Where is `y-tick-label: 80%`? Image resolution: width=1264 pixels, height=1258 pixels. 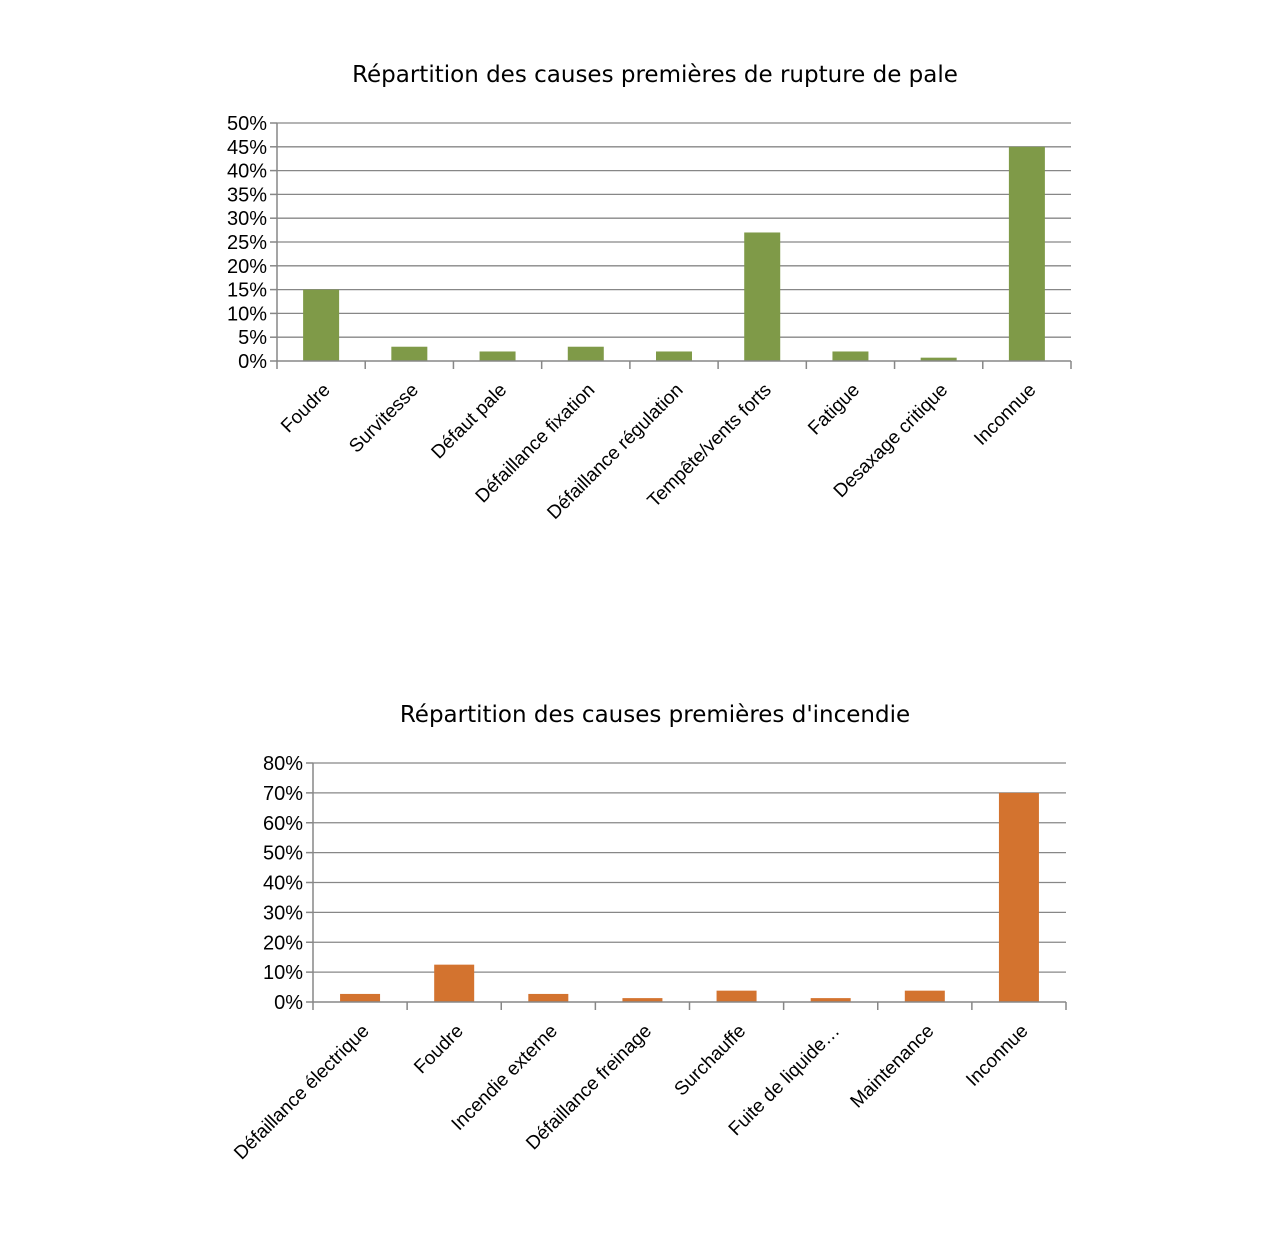
y-tick-label: 80% is located at coordinates (283, 764).